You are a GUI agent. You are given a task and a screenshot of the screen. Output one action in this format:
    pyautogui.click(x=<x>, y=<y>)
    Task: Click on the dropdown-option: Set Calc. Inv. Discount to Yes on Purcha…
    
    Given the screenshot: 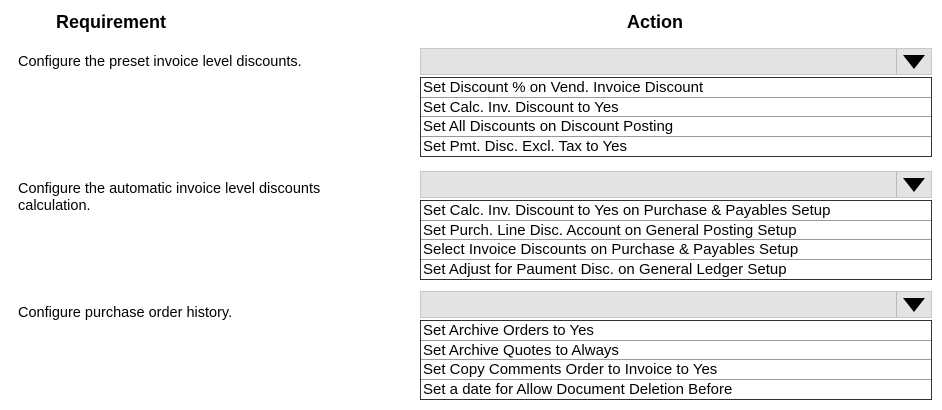 What is the action you would take?
    pyautogui.click(x=676, y=211)
    